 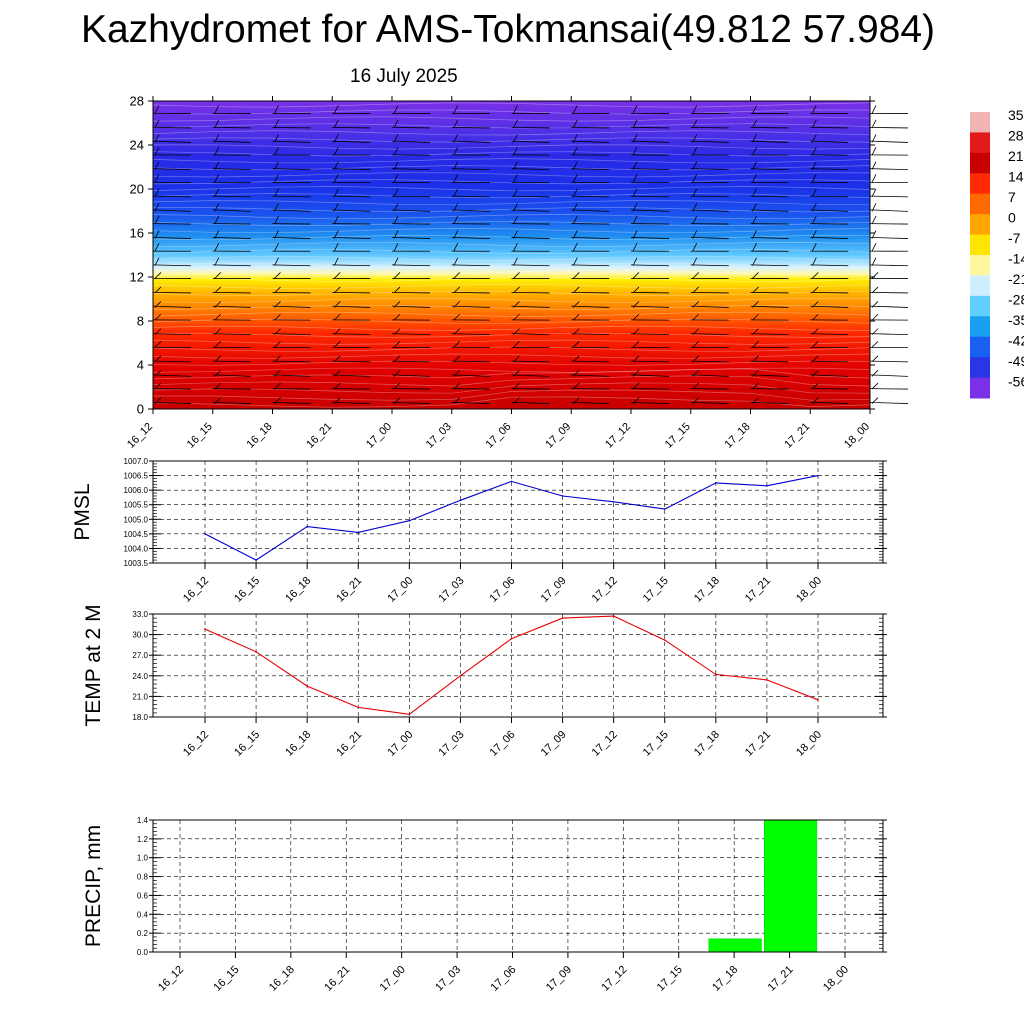 I want to click on y-tick-label: 0.4, so click(x=143, y=914).